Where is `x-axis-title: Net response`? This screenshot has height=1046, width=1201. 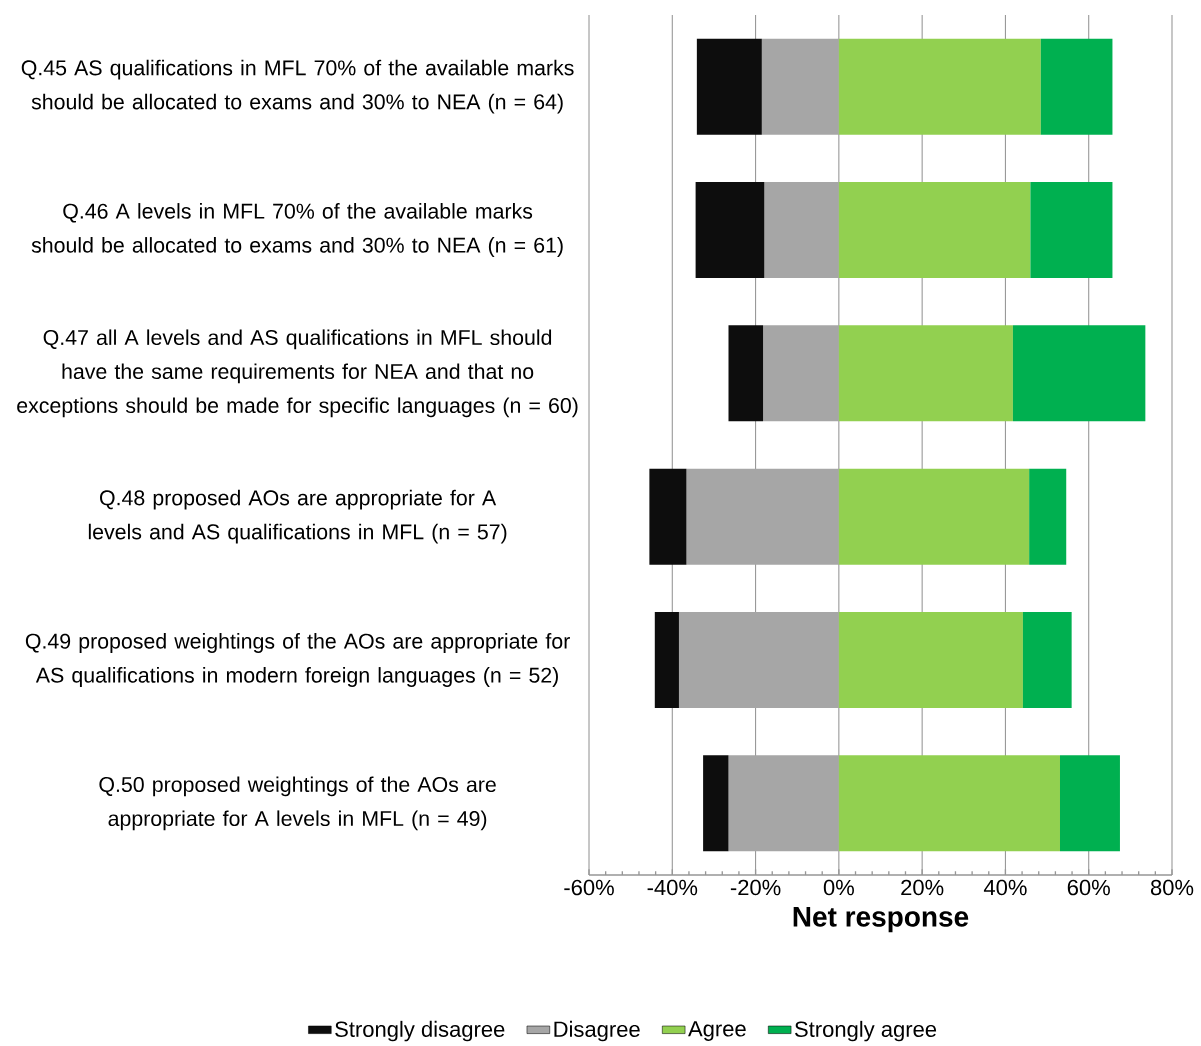 x-axis-title: Net response is located at coordinates (881, 920).